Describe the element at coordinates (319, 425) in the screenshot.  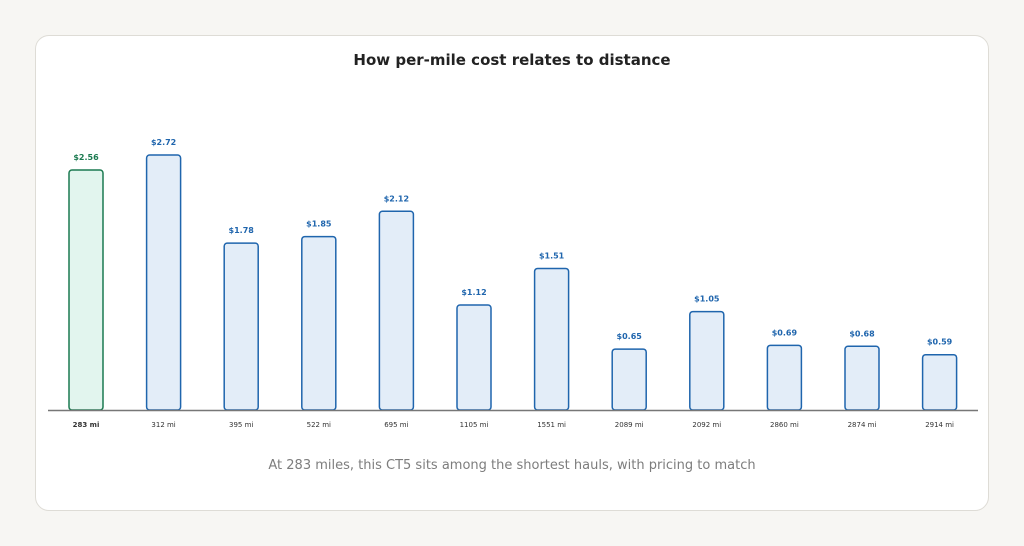
I see `x-tick-label-3: 522 mi` at that location.